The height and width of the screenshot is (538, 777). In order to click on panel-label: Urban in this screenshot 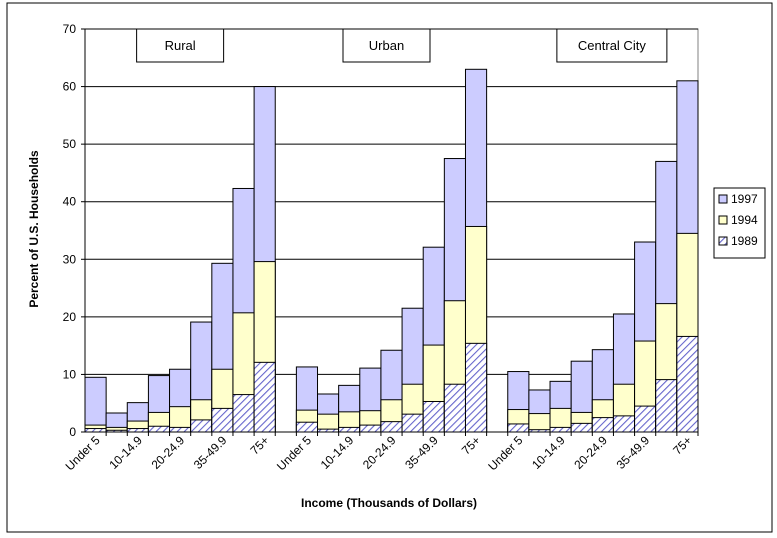, I will do `click(386, 45)`.